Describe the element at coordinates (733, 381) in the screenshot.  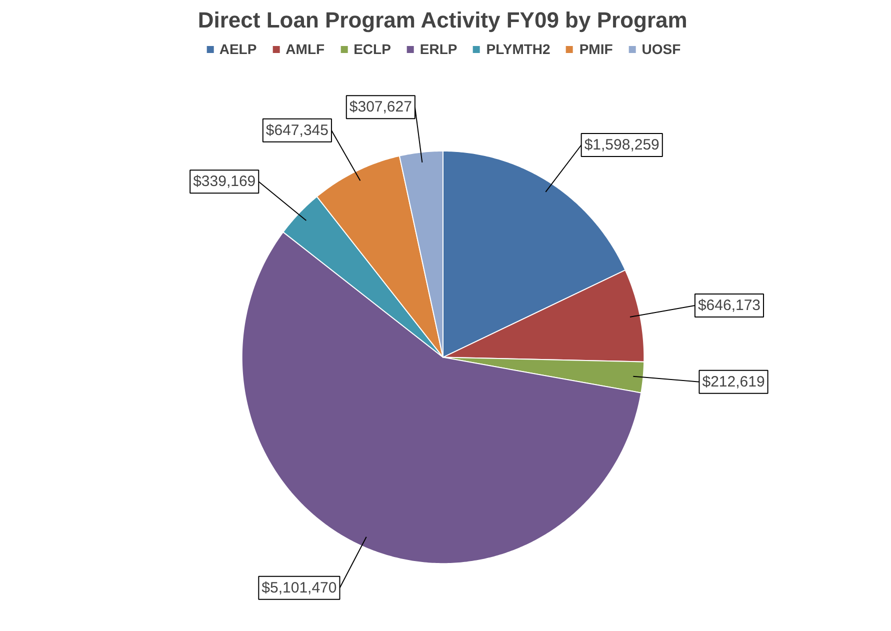
I see `data-label: $212,619` at that location.